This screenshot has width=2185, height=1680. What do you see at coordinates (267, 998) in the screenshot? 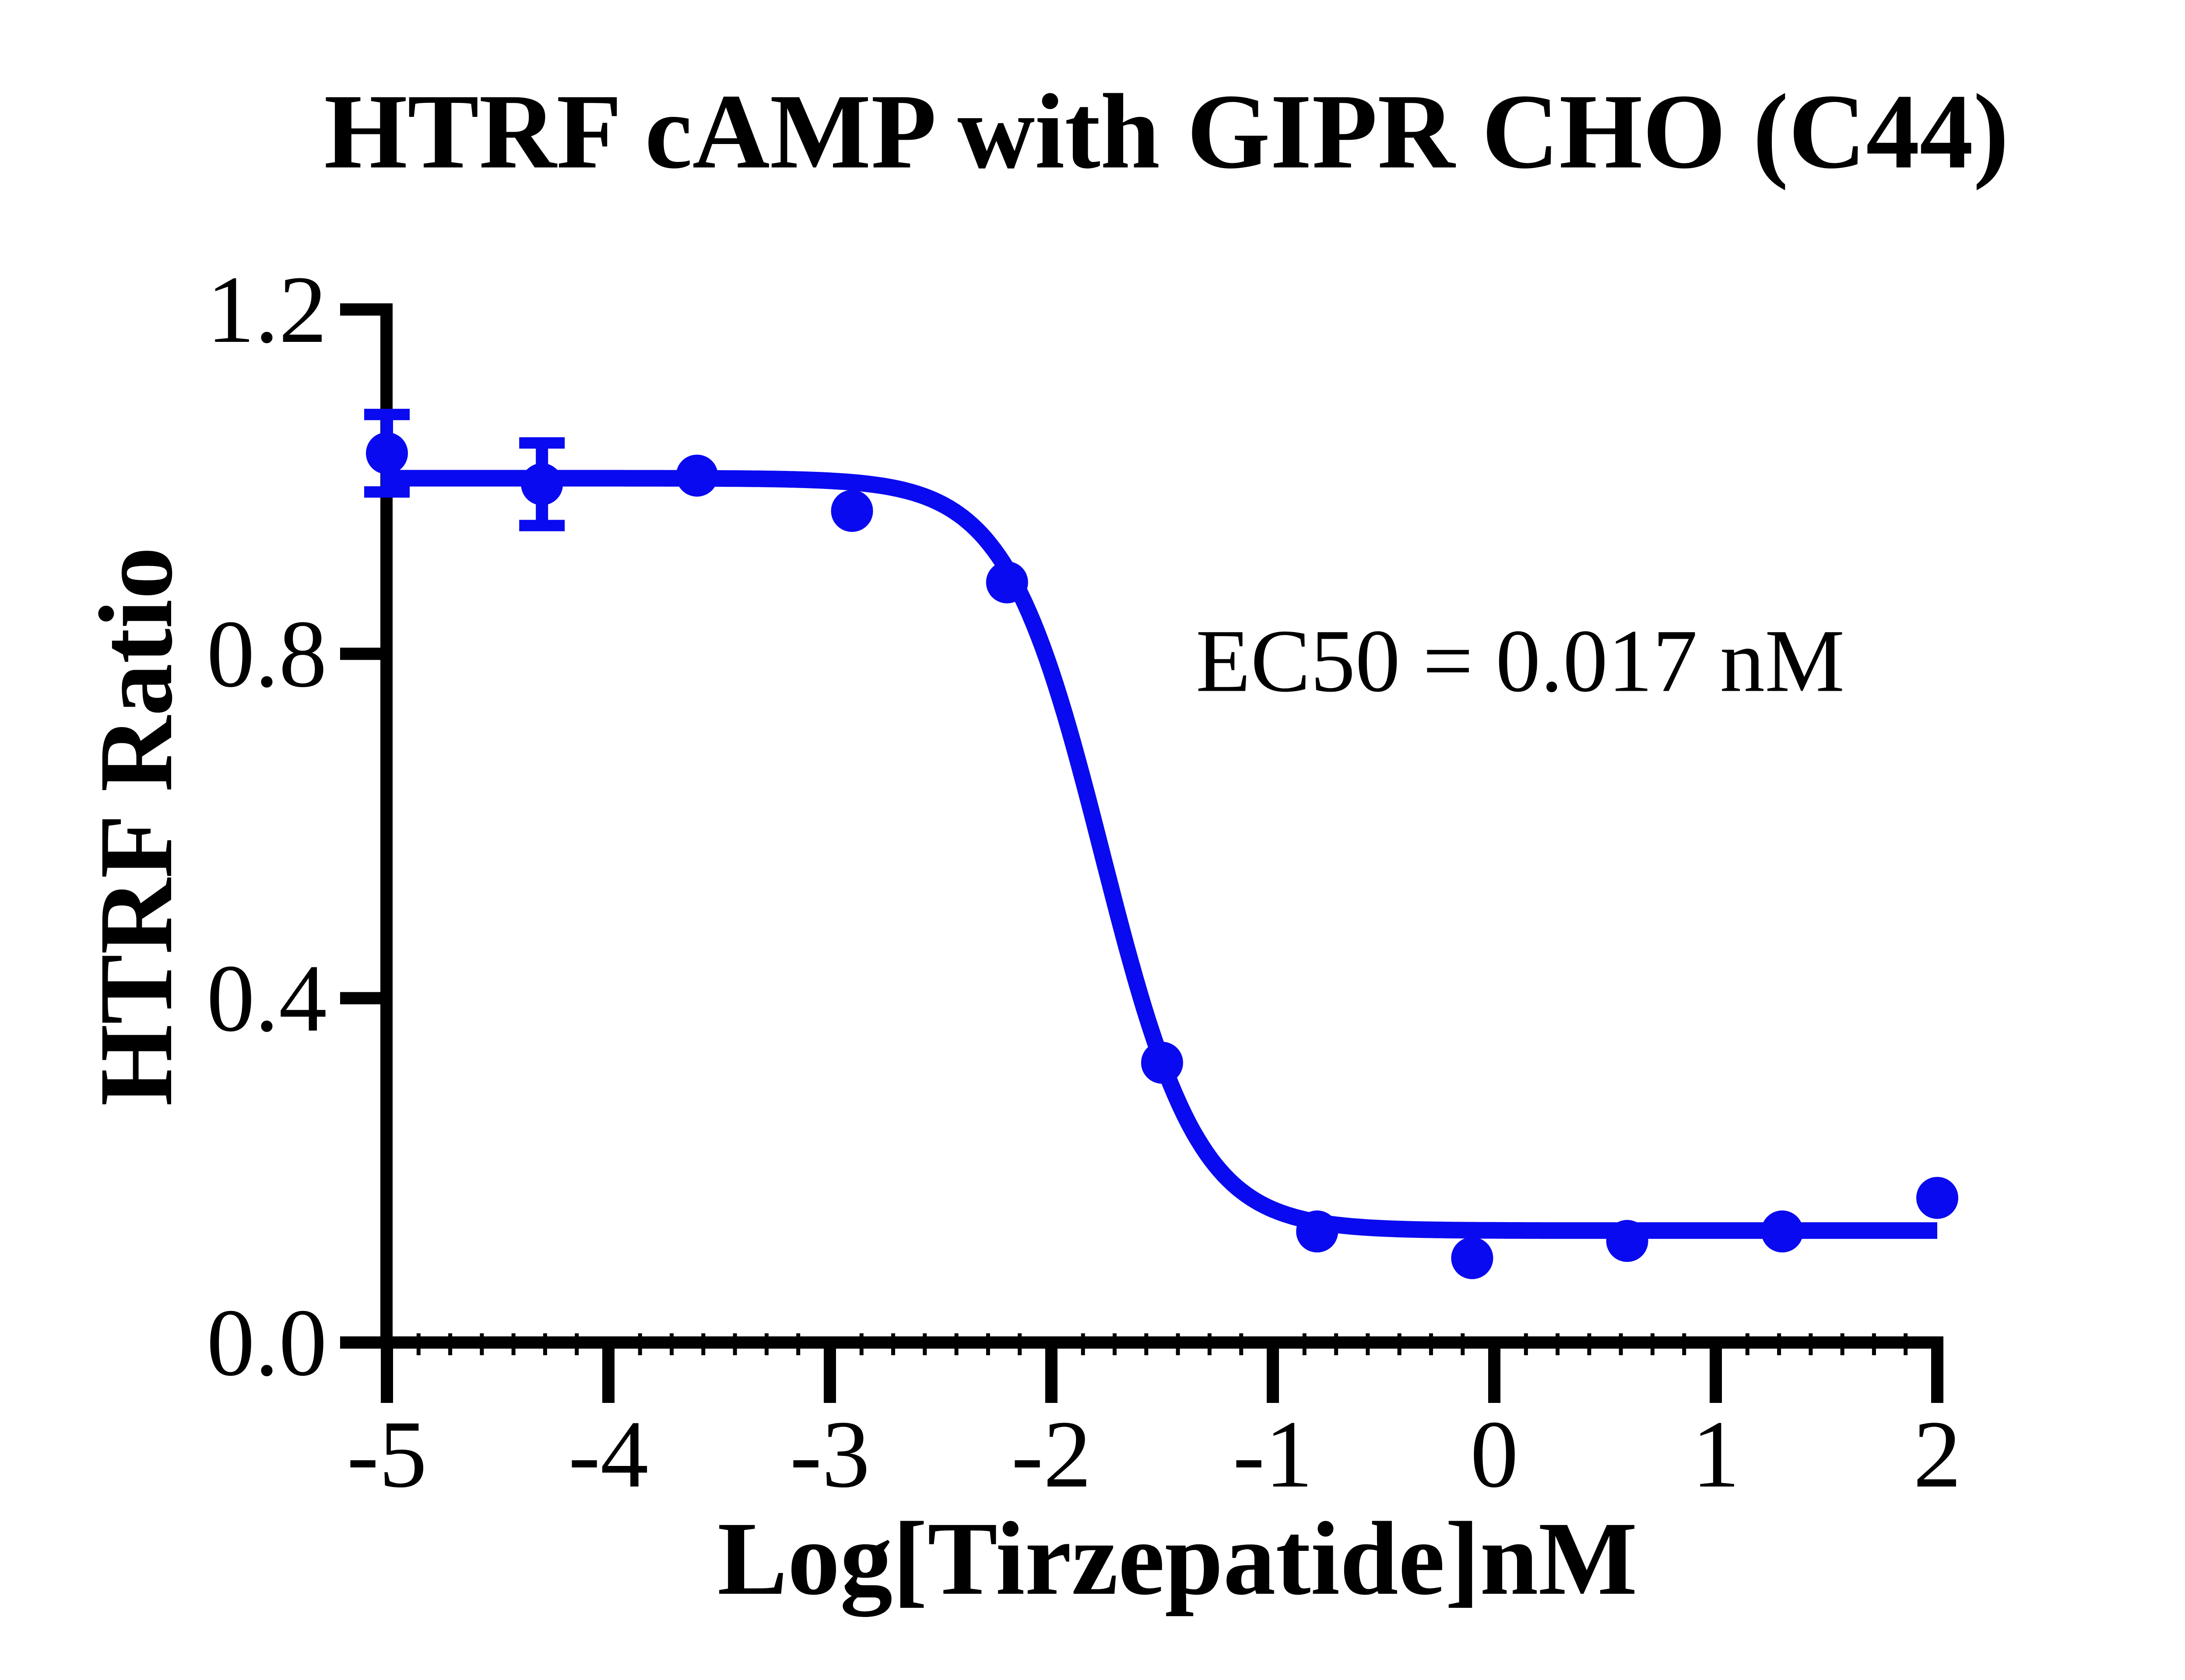
I see `y-tick-label: 0.4` at bounding box center [267, 998].